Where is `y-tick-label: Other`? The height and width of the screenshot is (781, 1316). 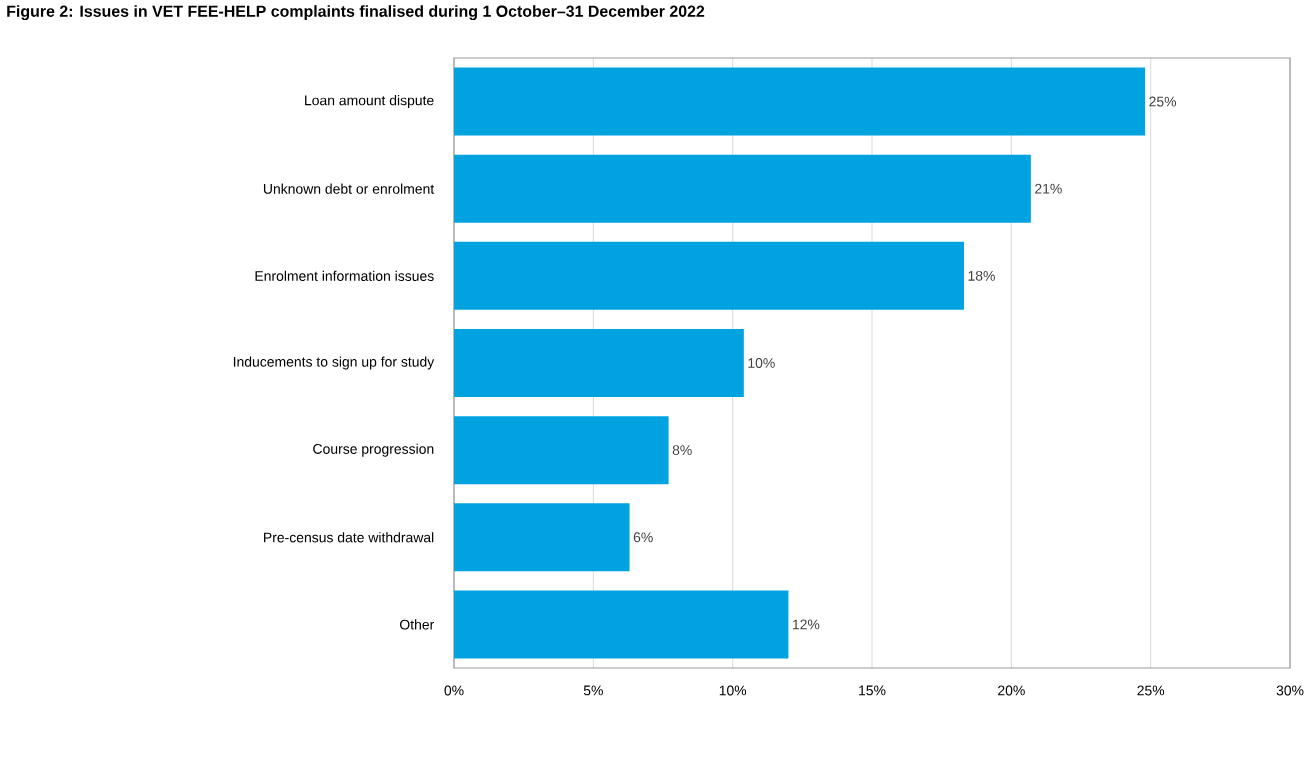 y-tick-label: Other is located at coordinates (417, 624).